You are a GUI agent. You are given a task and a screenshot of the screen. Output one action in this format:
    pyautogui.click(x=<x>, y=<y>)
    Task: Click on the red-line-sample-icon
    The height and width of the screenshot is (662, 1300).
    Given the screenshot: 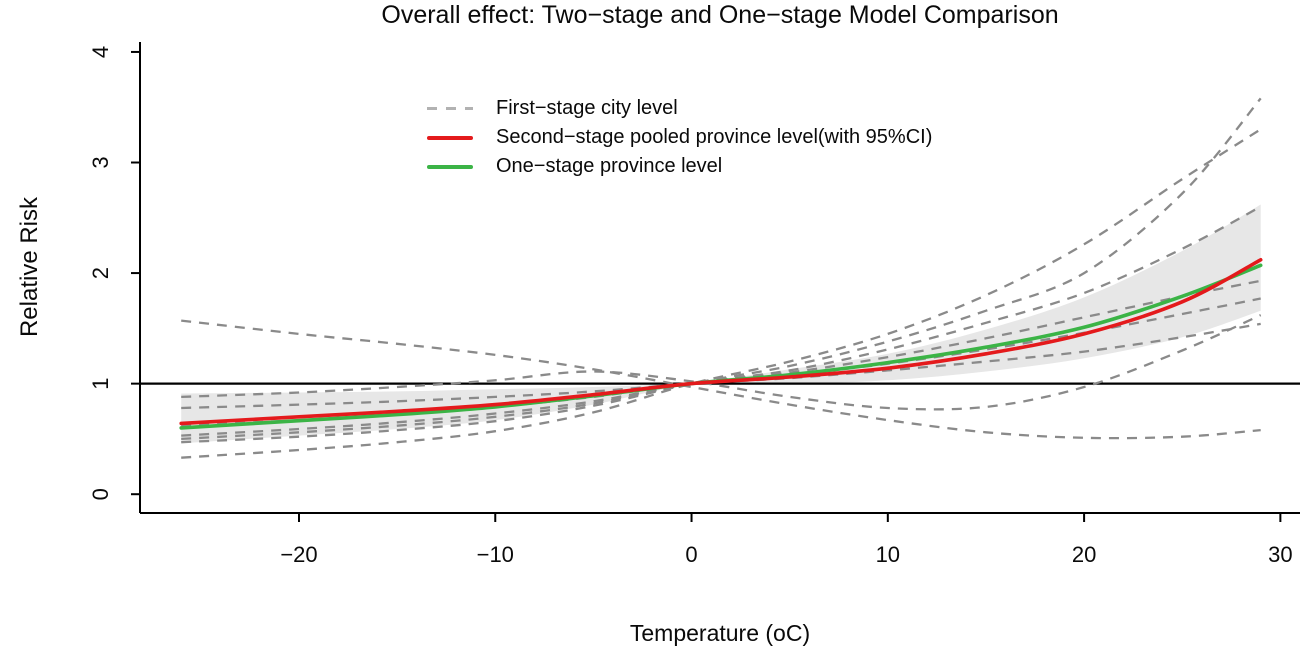 What is the action you would take?
    pyautogui.click(x=450, y=137)
    